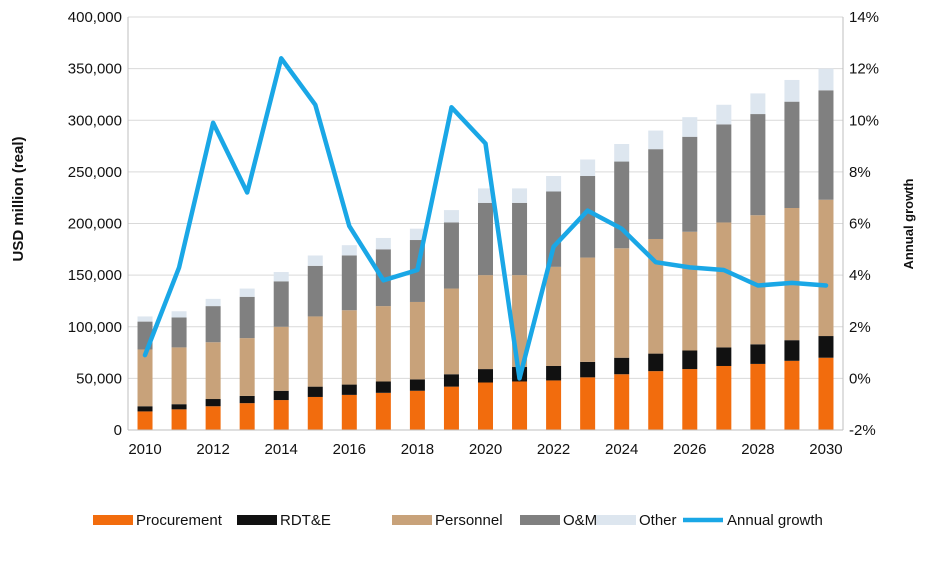  What do you see at coordinates (520, 309) in the screenshot?
I see `bar-stack-2021` at bounding box center [520, 309].